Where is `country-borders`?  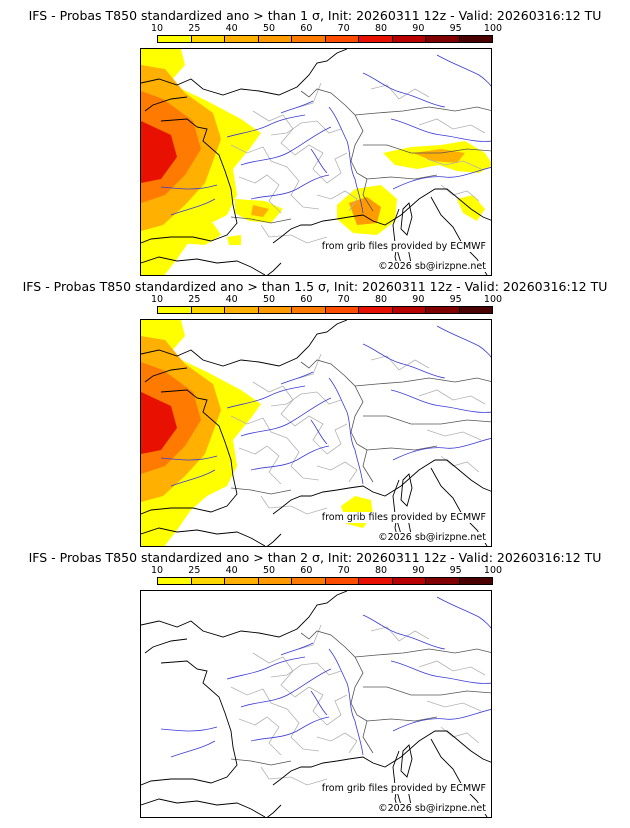 country-borders is located at coordinates (360, 427).